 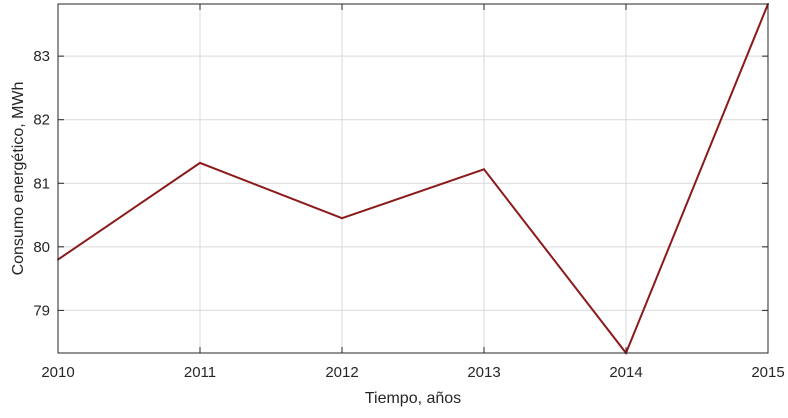 I want to click on x-tick-label: 2015, so click(x=767, y=372).